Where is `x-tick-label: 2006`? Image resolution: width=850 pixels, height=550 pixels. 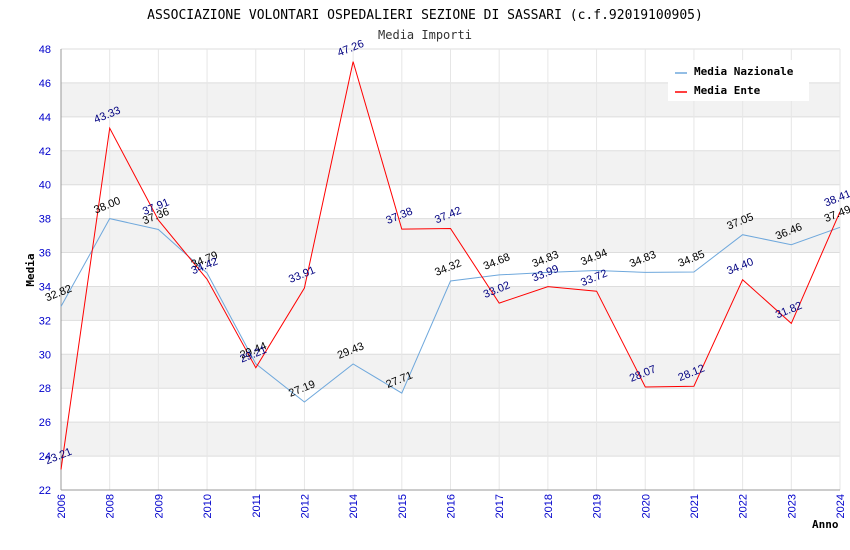
x-tick-label: 2006 is located at coordinates (62, 506).